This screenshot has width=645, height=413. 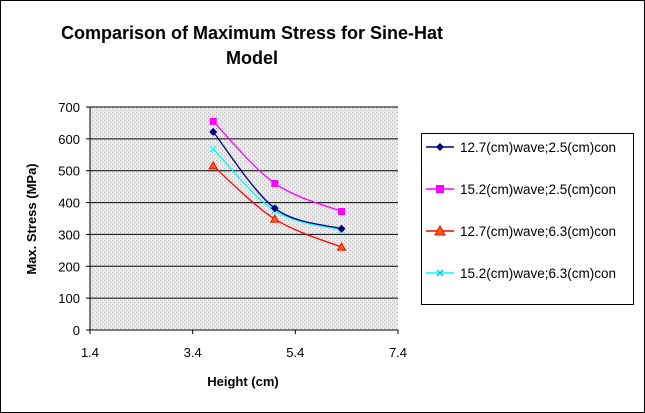 What do you see at coordinates (398, 352) in the screenshot?
I see `x-tick-label: 7.4` at bounding box center [398, 352].